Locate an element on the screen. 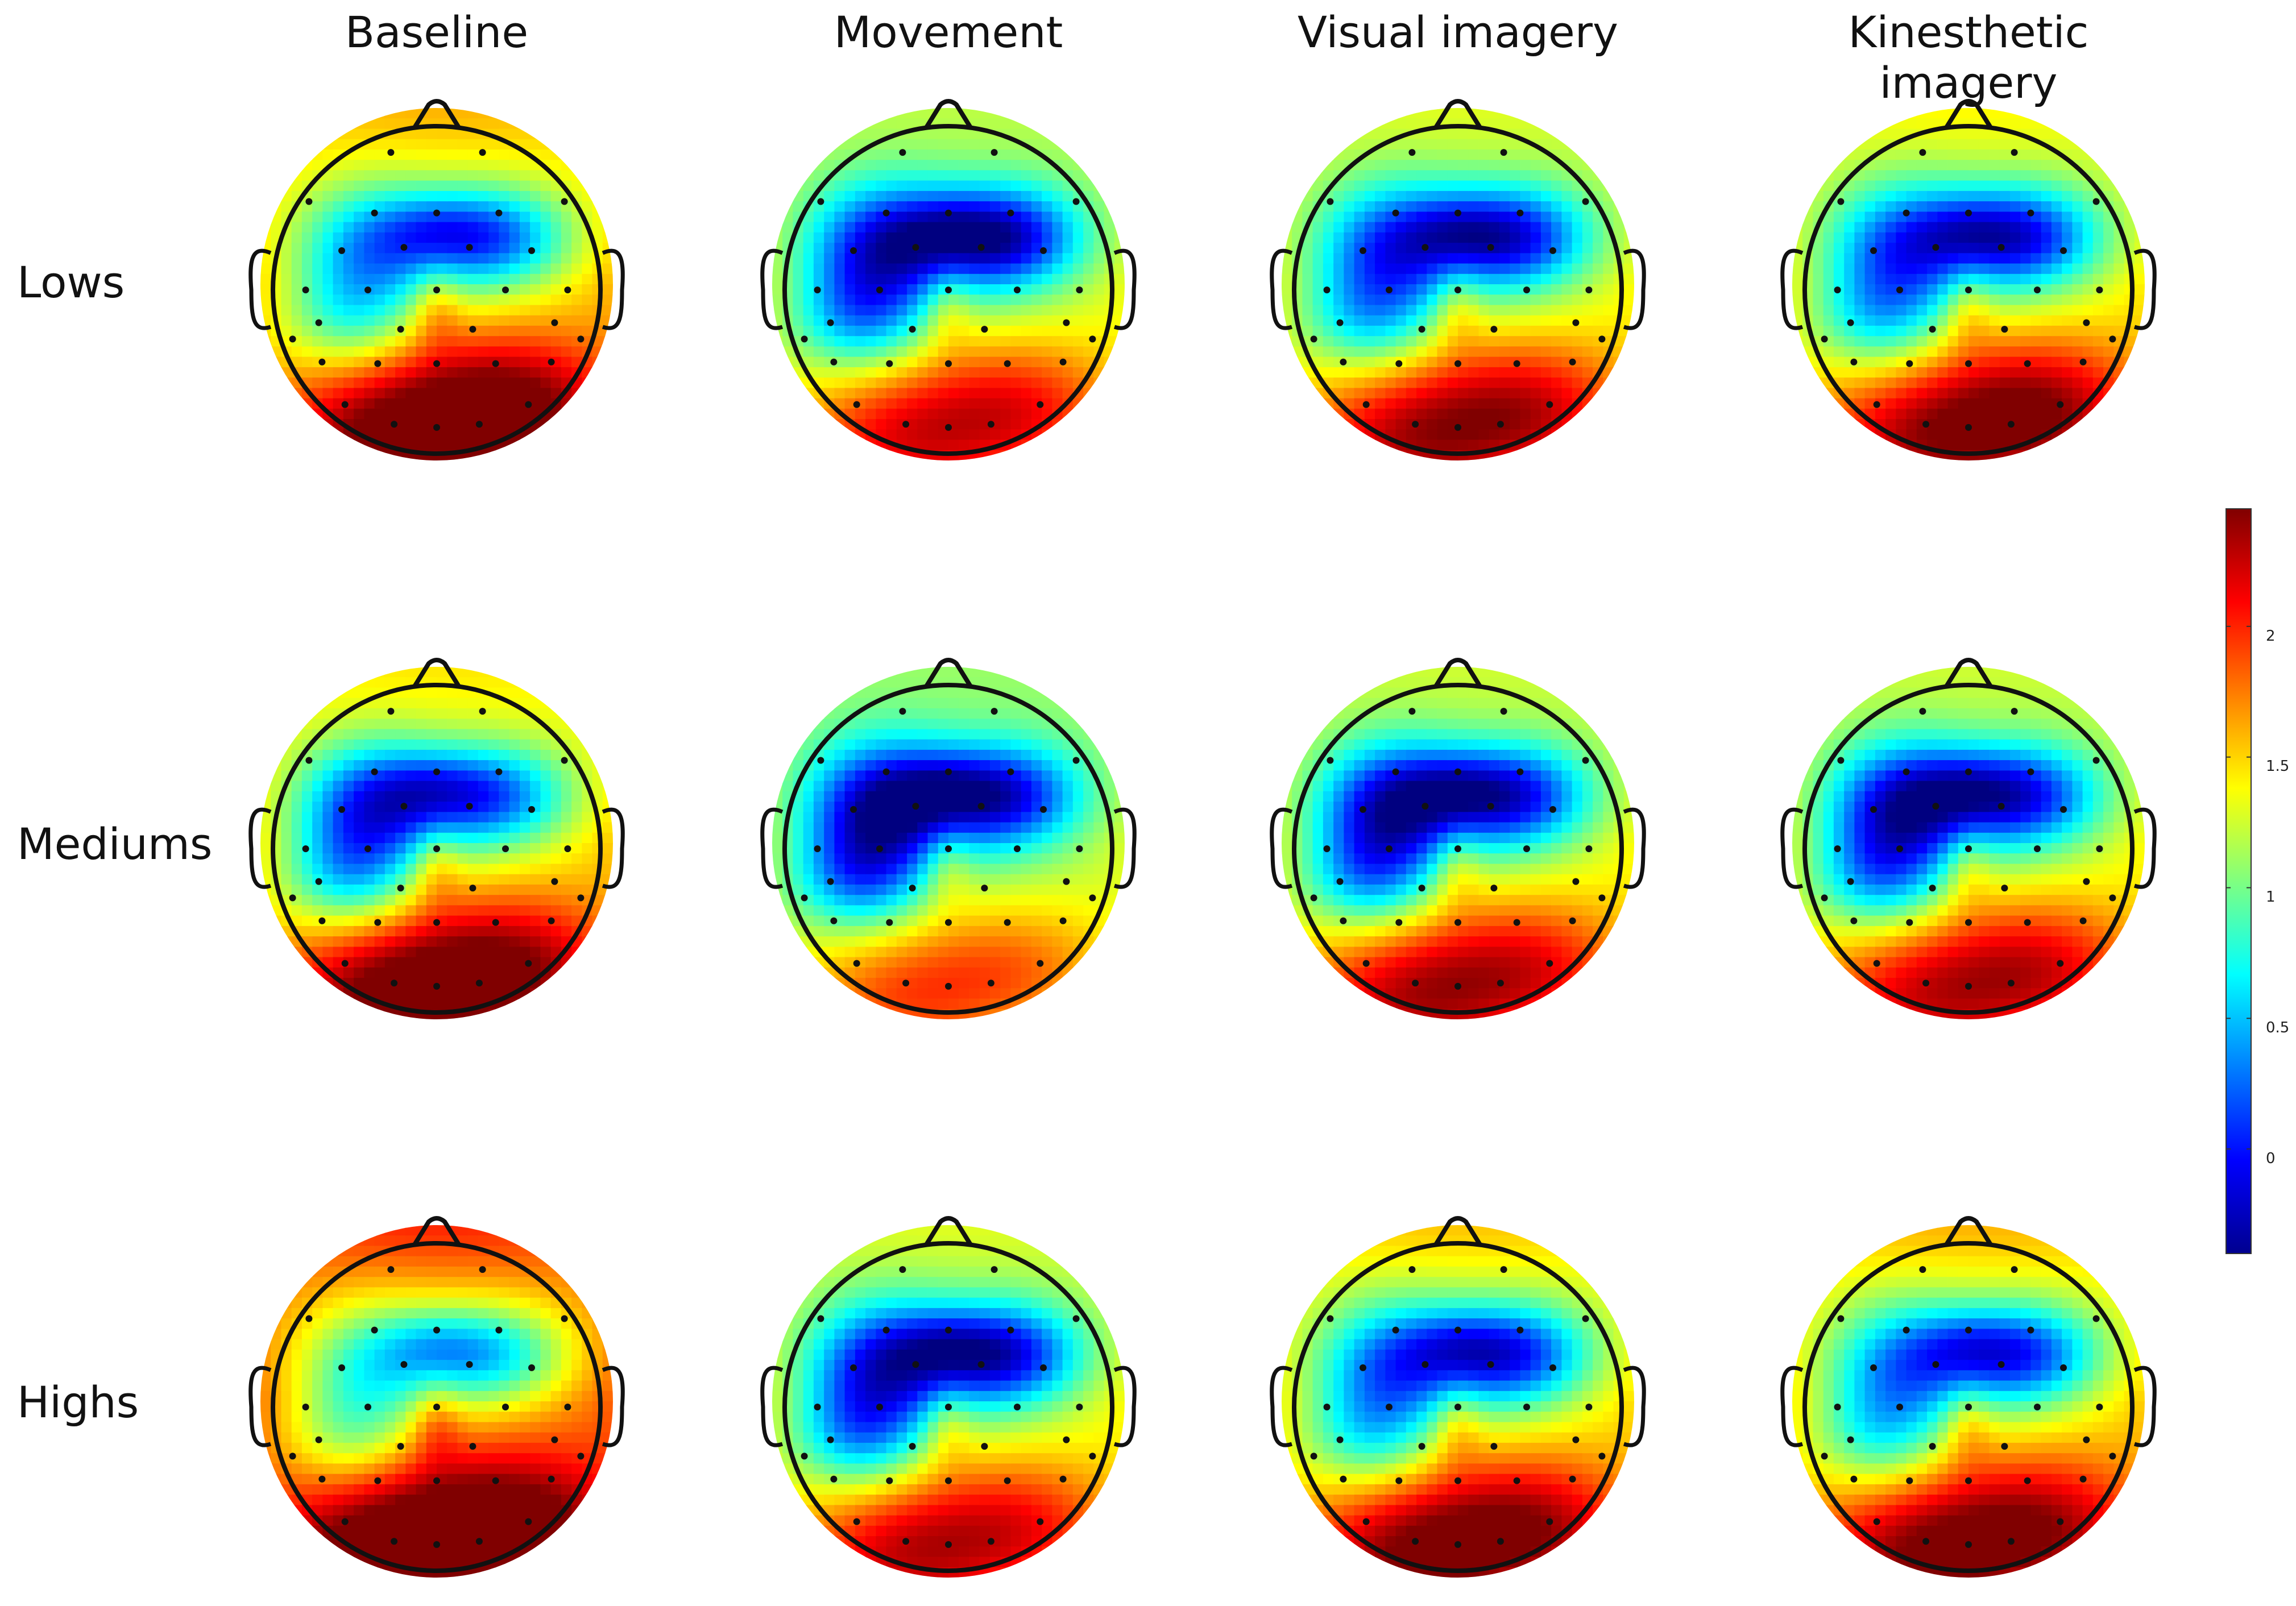  electrode-f3 is located at coordinates (374, 1330).